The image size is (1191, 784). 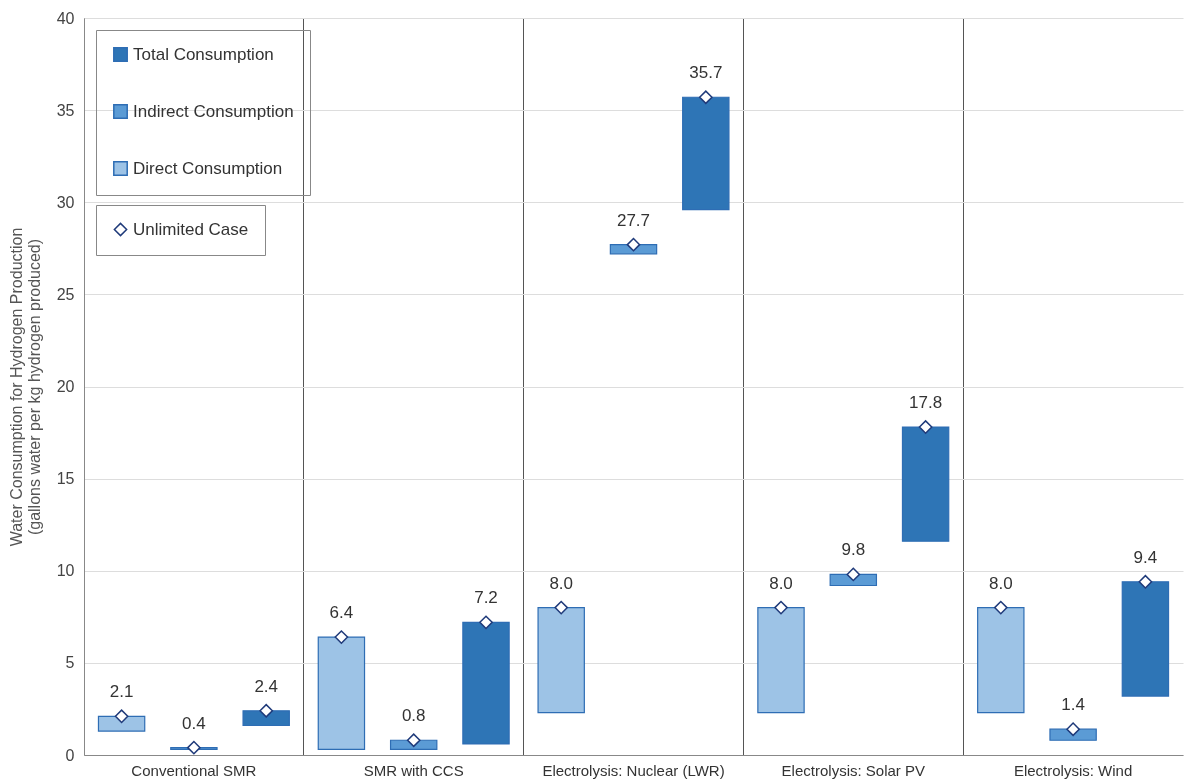 I want to click on y-axis-title: Water Consumption for Hydrogen Production (gallons water per kg hydrogen produced), so click(x=25, y=387).